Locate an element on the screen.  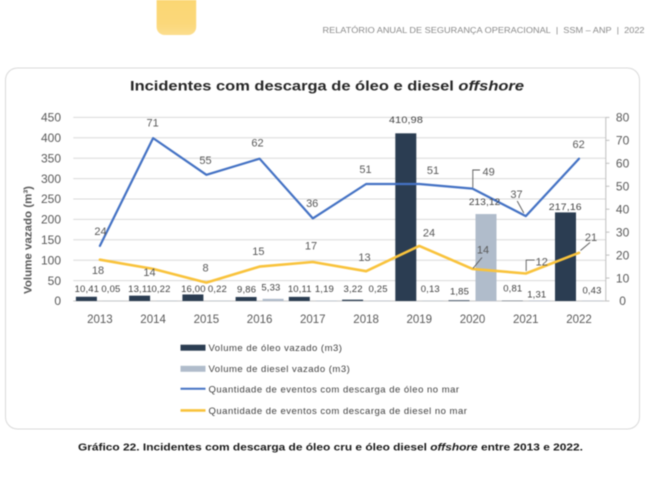
svg-text: 0,25 is located at coordinates (378, 289).